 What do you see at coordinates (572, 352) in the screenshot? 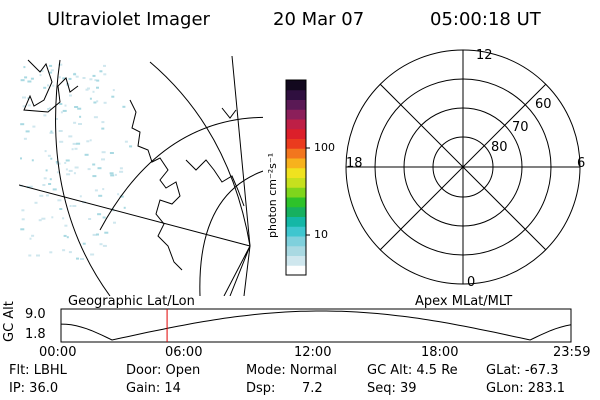
I see `time-tick: 23:59` at bounding box center [572, 352].